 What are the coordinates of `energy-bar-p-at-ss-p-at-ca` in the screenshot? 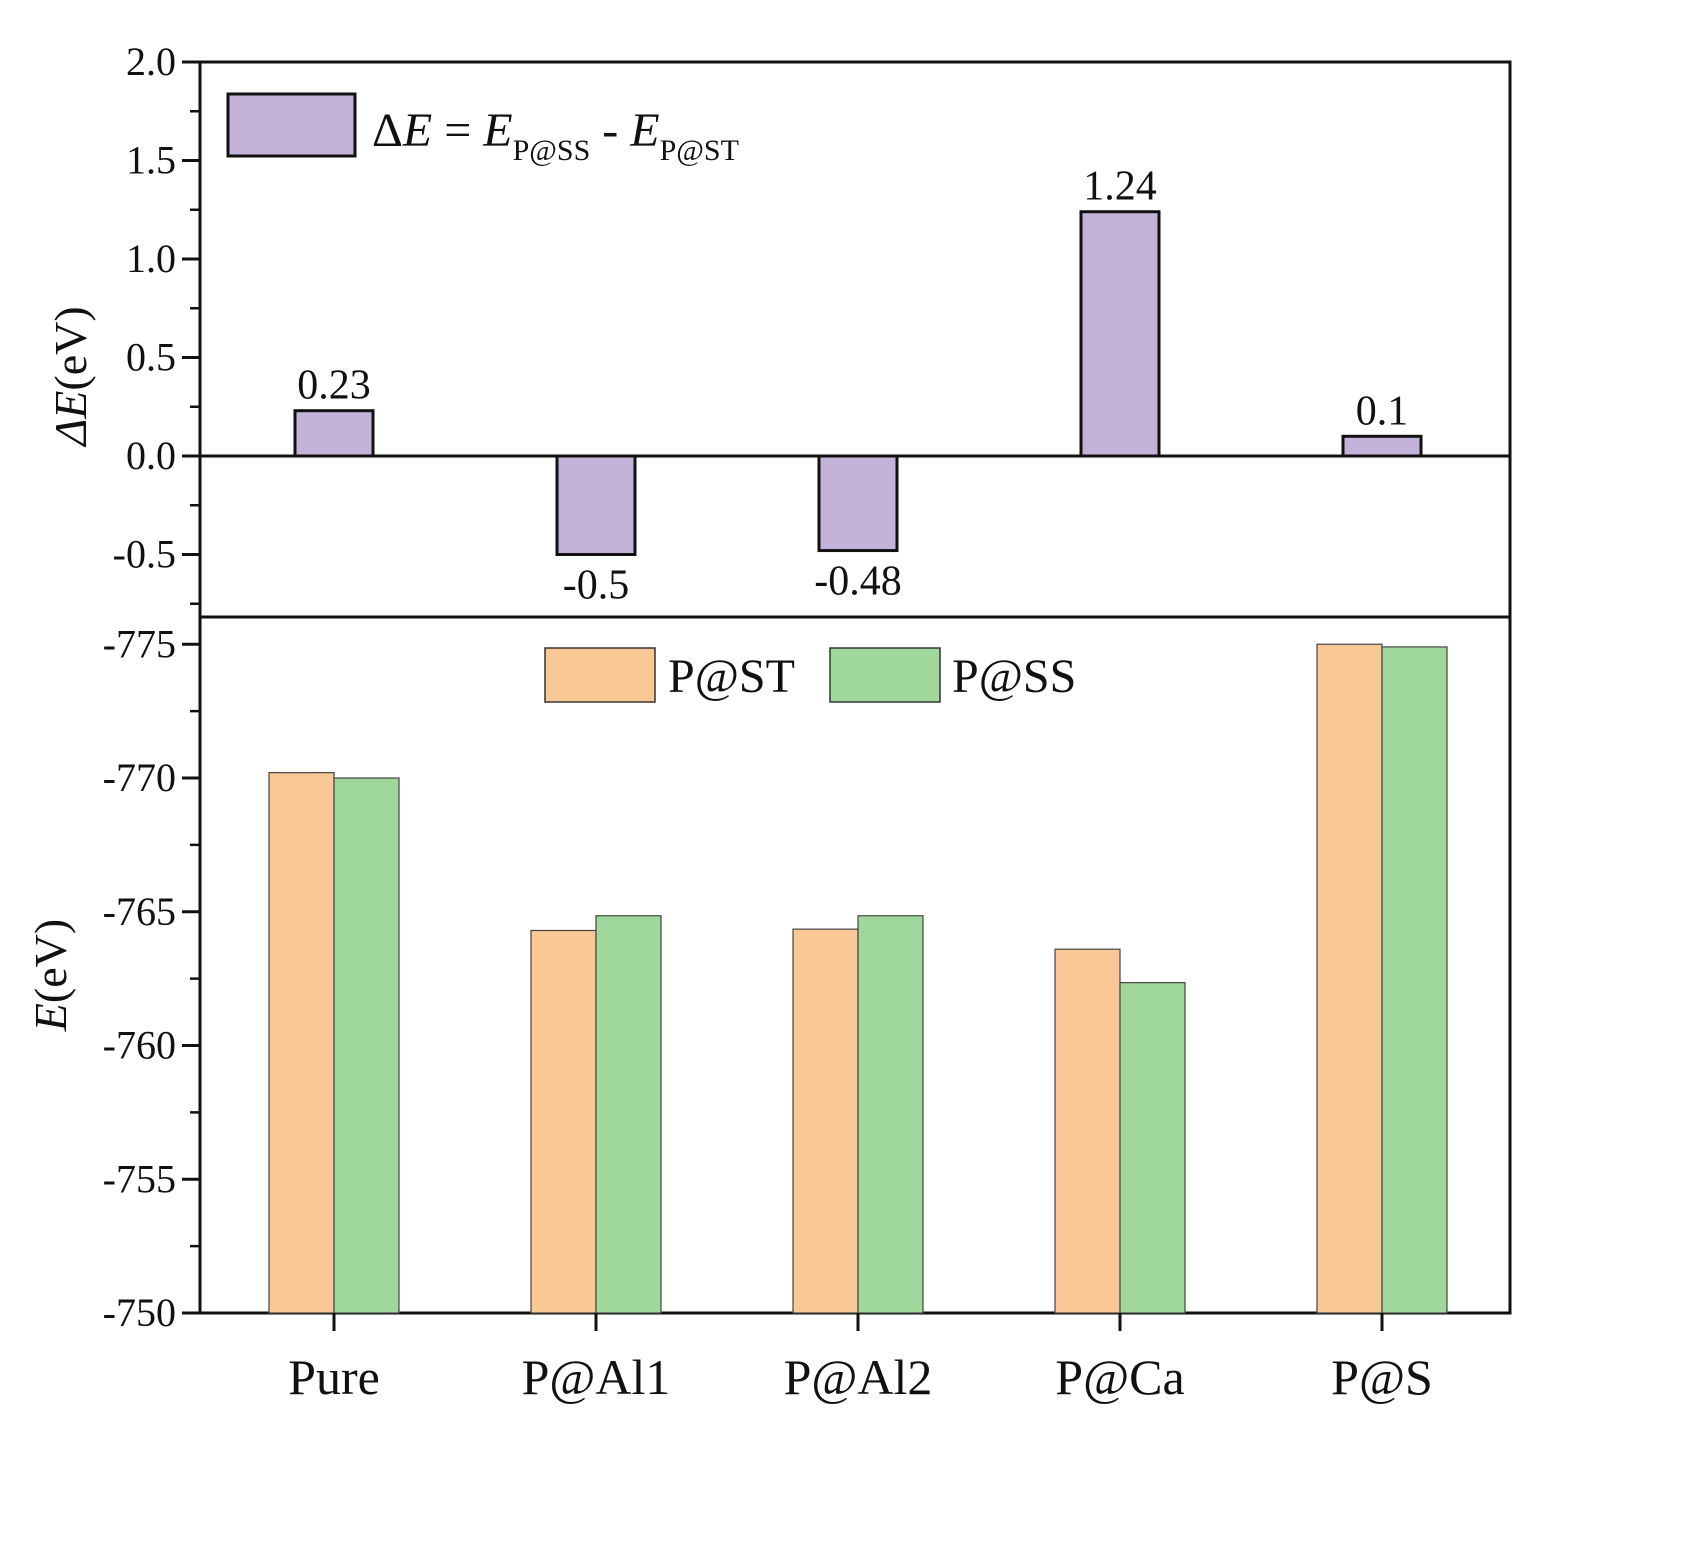 It's located at (1152, 1148).